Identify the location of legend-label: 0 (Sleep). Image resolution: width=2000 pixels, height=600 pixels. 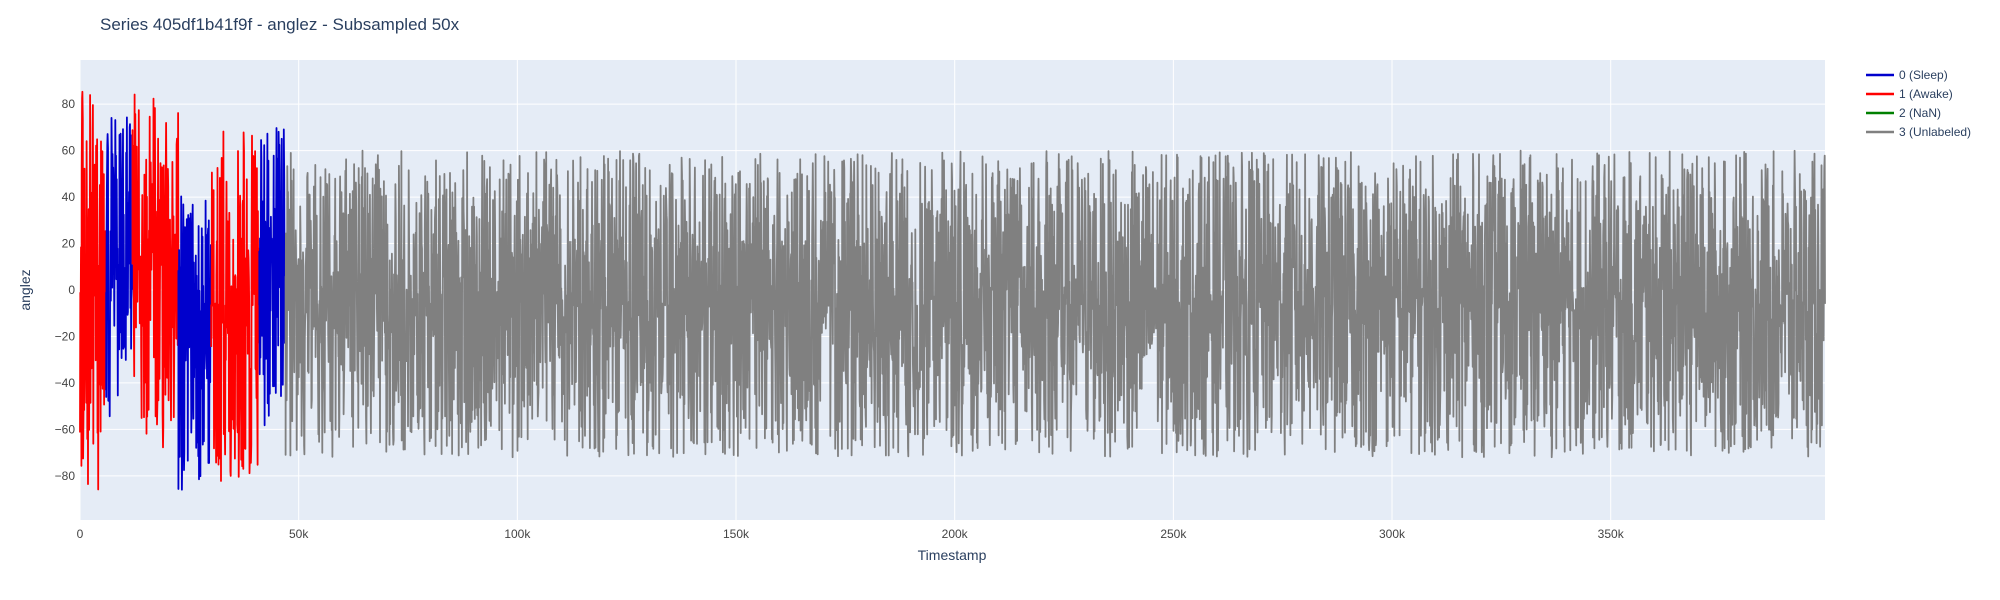
(1923, 75).